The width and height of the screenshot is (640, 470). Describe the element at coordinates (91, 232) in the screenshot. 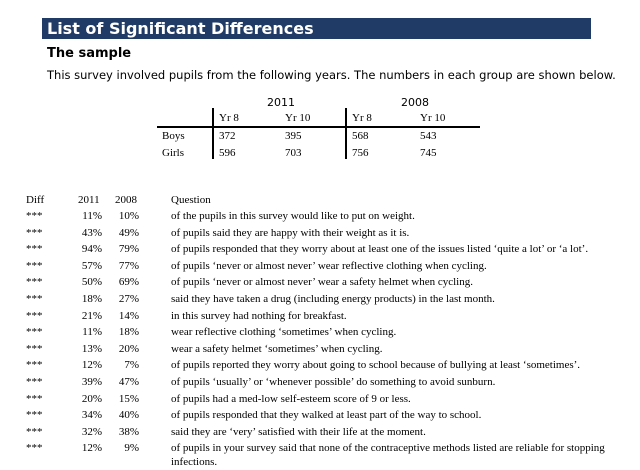

I see `value-2011: 43%` at that location.